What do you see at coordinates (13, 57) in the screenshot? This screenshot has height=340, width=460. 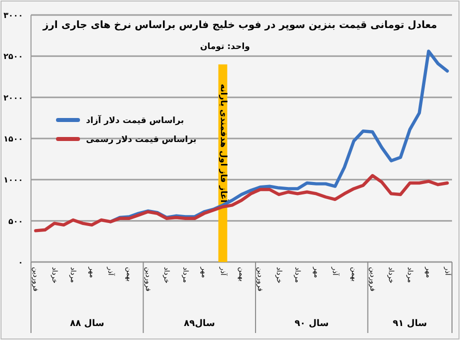 I see `y-tick-label: ۲۵۰۰` at bounding box center [13, 57].